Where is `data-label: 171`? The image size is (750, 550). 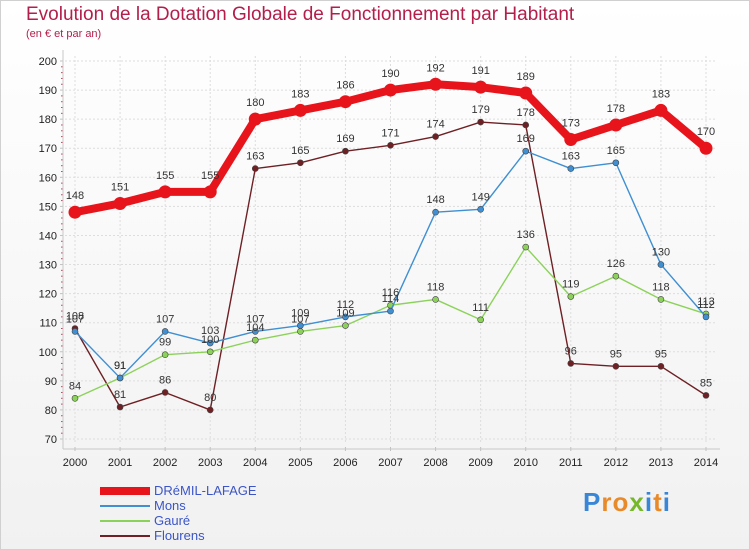
data-label: 171 is located at coordinates (390, 133).